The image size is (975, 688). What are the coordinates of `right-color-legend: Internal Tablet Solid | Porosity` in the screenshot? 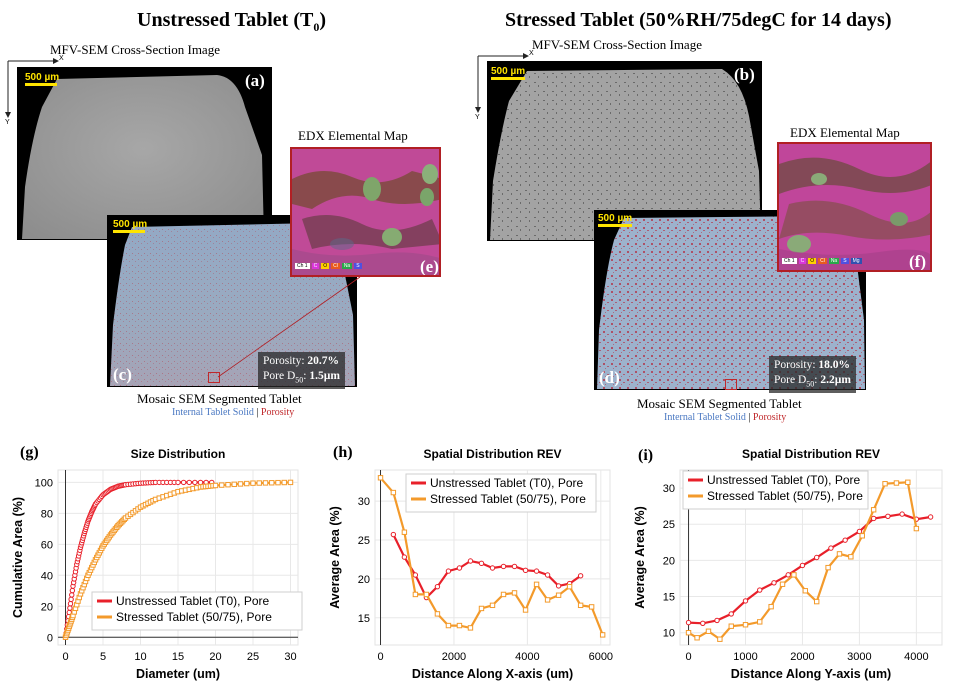 It's located at (725, 417).